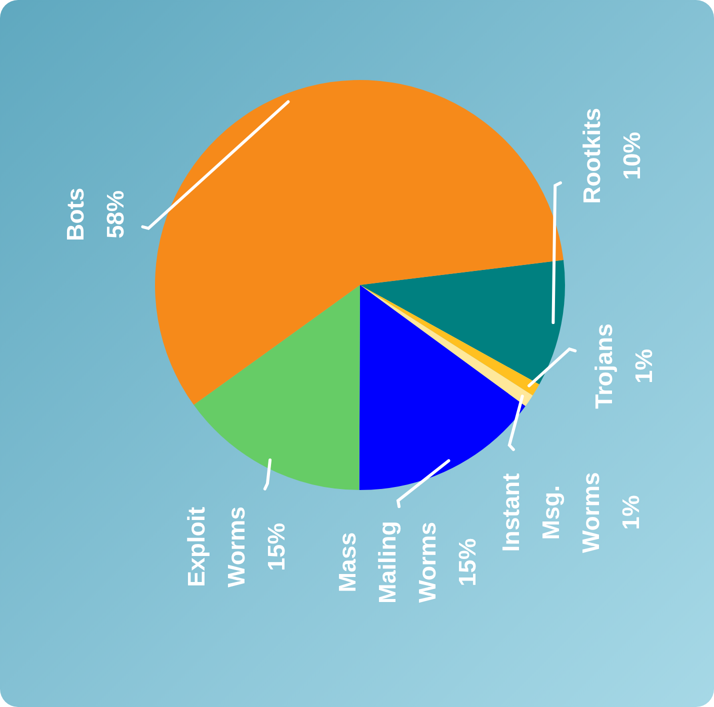  What do you see at coordinates (632, 156) in the screenshot?
I see `data-label: 10%` at bounding box center [632, 156].